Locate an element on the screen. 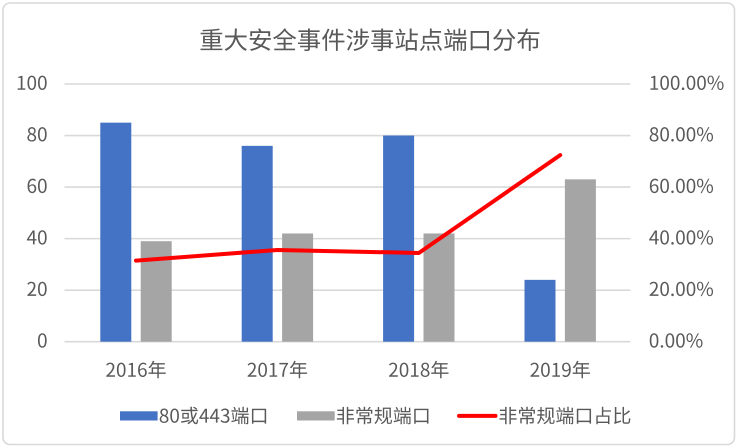 This screenshot has width=738, height=448. glyph-重 is located at coordinates (211, 39).